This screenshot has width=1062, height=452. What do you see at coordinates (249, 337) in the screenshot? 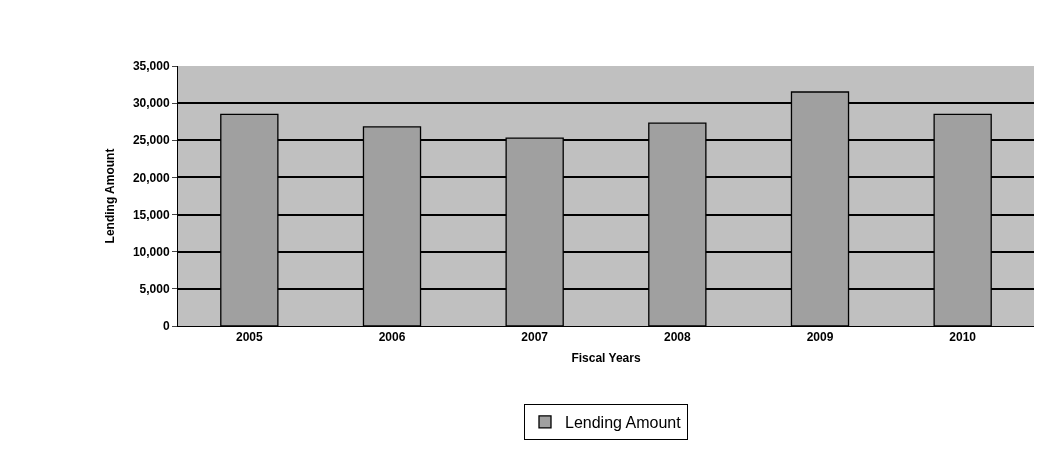
I see `x-tick-label: 2005` at bounding box center [249, 337].